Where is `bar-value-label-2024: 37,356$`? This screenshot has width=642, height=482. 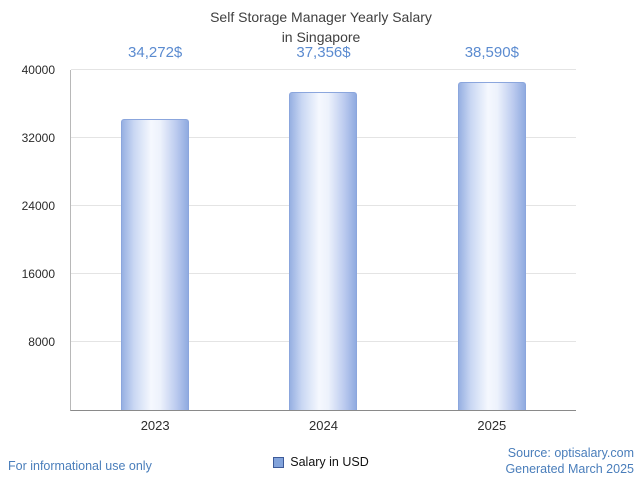 bar-value-label-2024: 37,356$ is located at coordinates (323, 52).